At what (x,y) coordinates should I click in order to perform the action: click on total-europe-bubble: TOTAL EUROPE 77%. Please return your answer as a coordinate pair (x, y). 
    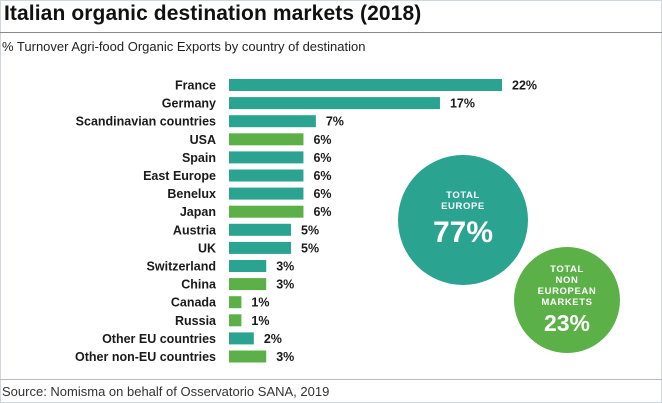
    Looking at the image, I should click on (463, 220).